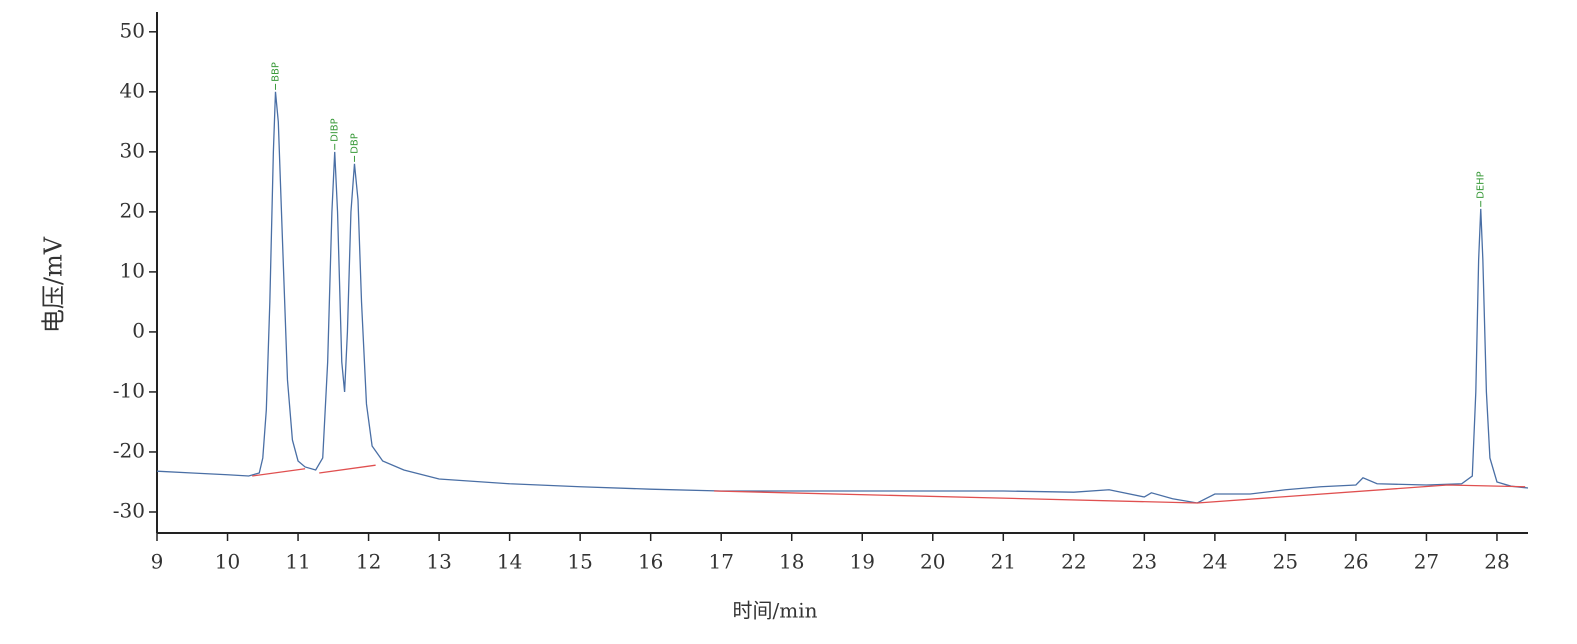 The image size is (1577, 644). What do you see at coordinates (932, 562) in the screenshot?
I see `x-tick-label: 20` at bounding box center [932, 562].